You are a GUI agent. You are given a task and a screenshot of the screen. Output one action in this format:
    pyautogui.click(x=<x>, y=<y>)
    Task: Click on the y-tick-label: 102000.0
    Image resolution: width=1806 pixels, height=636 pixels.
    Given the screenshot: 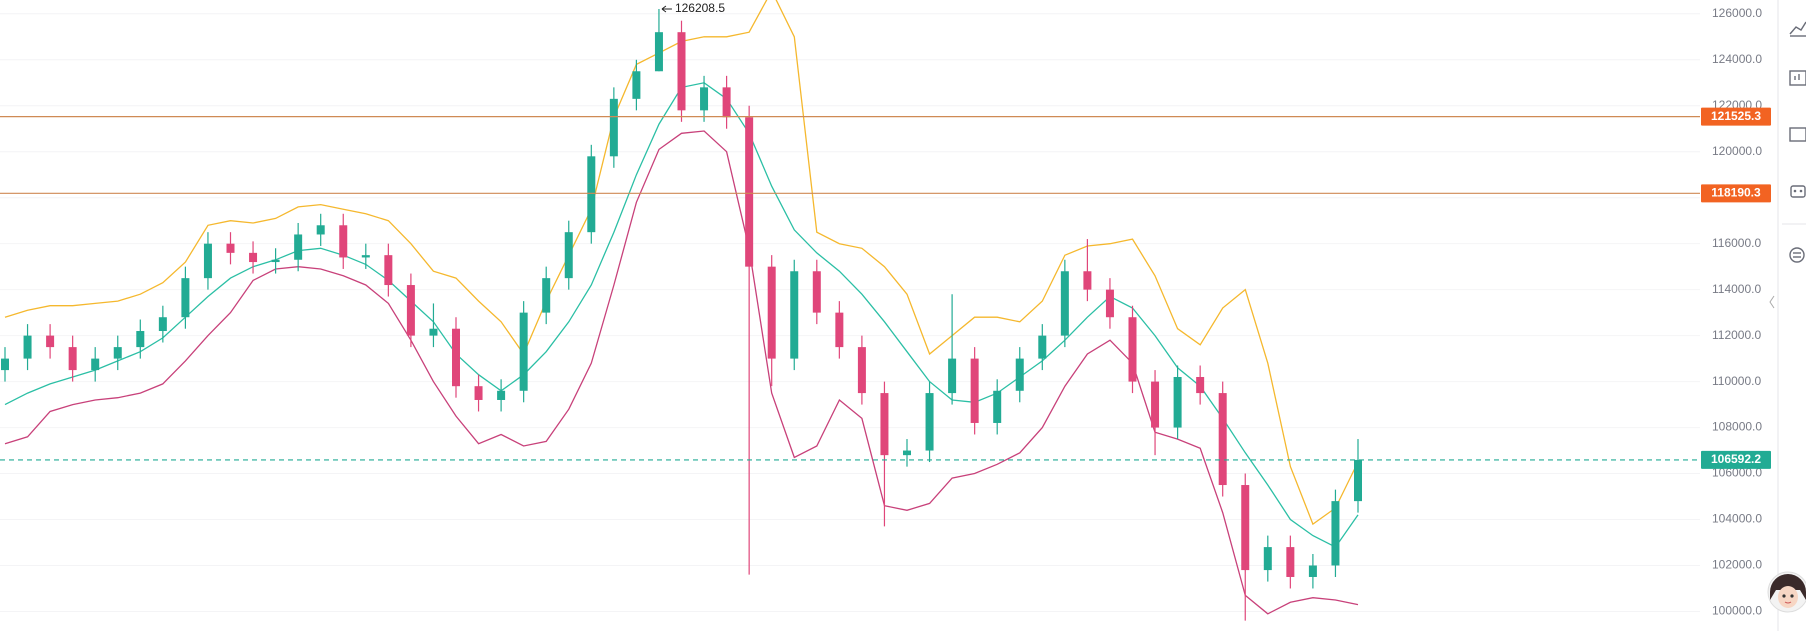 What is the action you would take?
    pyautogui.click(x=1737, y=565)
    